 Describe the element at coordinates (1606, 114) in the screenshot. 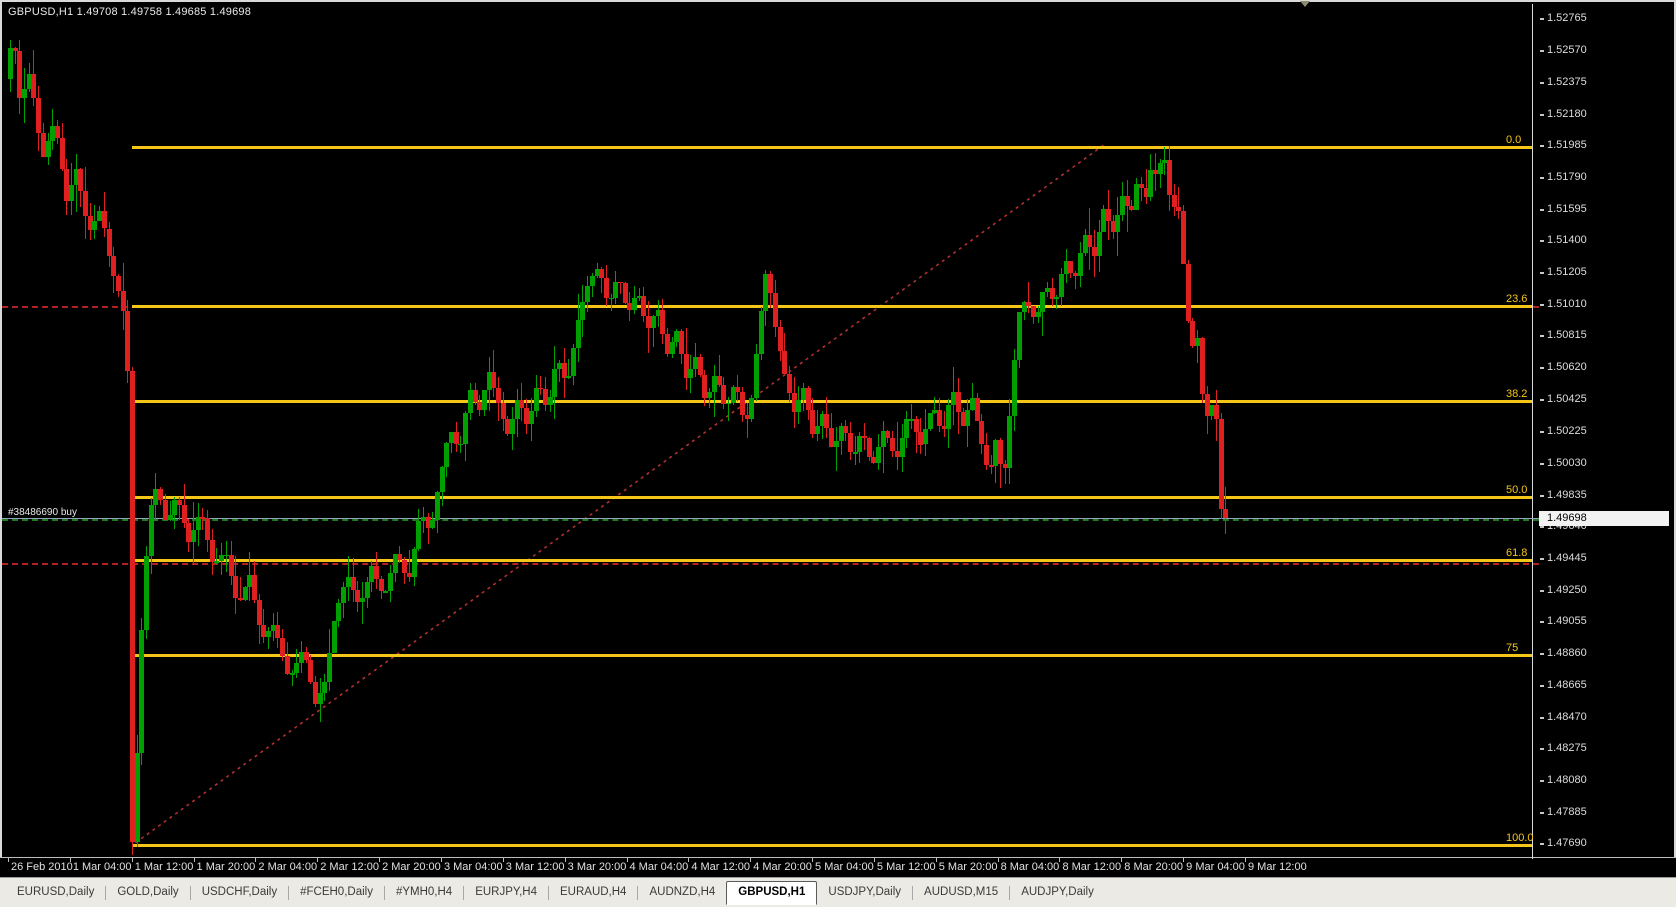

I see `price-tick: 1.52180` at that location.